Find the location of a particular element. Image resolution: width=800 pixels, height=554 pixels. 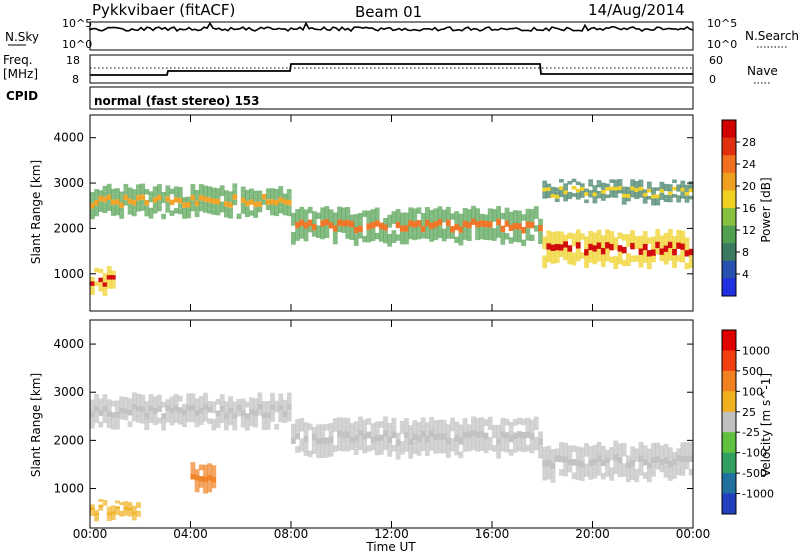

y-tick-label: 4000 is located at coordinates (68, 138).